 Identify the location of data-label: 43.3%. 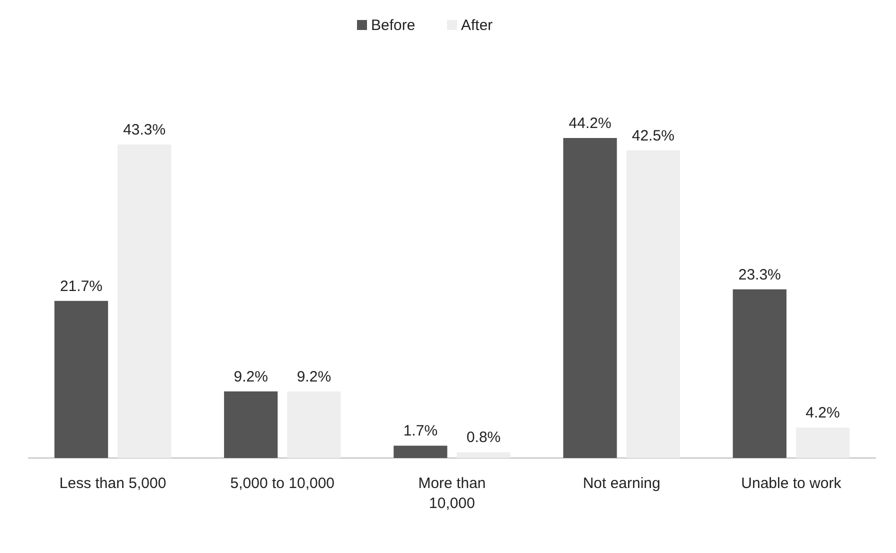
(144, 130).